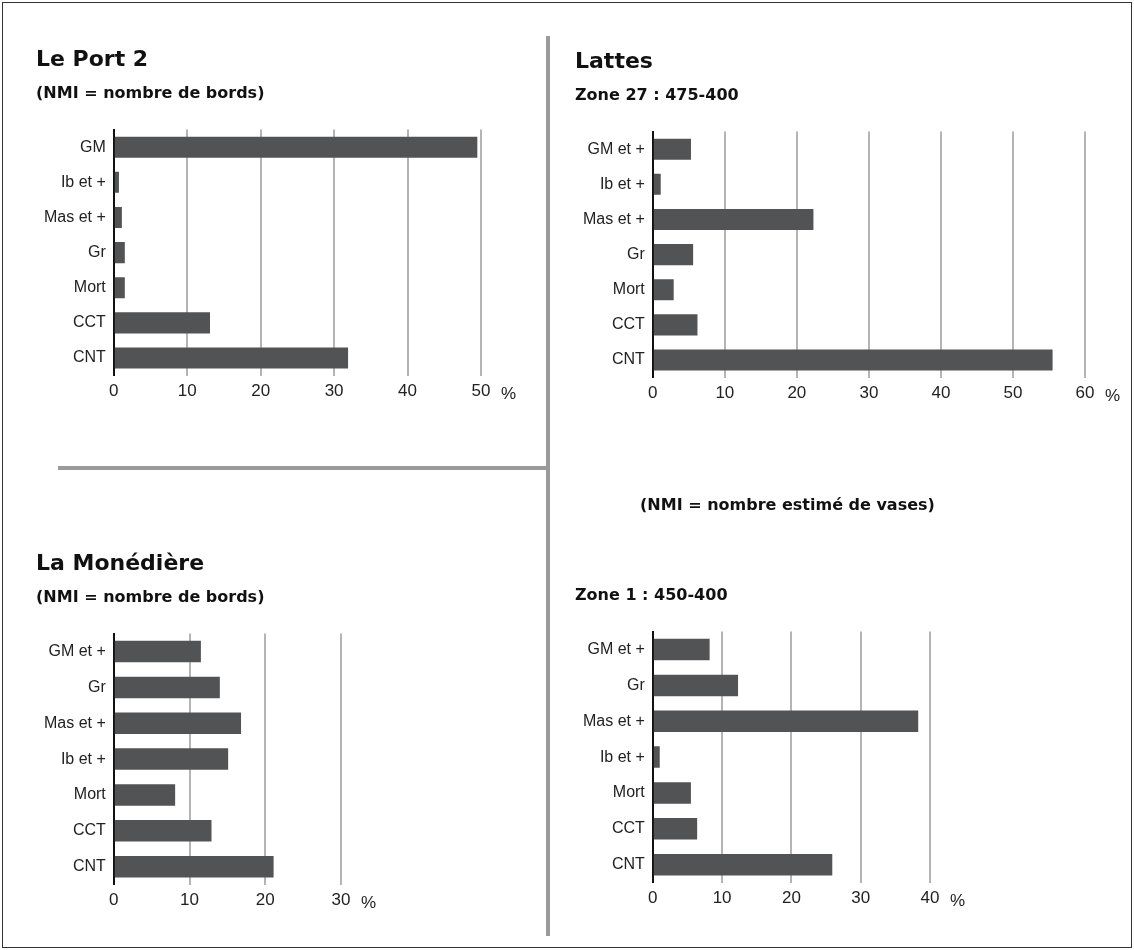 The height and width of the screenshot is (950, 1134). I want to click on chart-subtitle: Zone 27 : 475-400, so click(657, 94).